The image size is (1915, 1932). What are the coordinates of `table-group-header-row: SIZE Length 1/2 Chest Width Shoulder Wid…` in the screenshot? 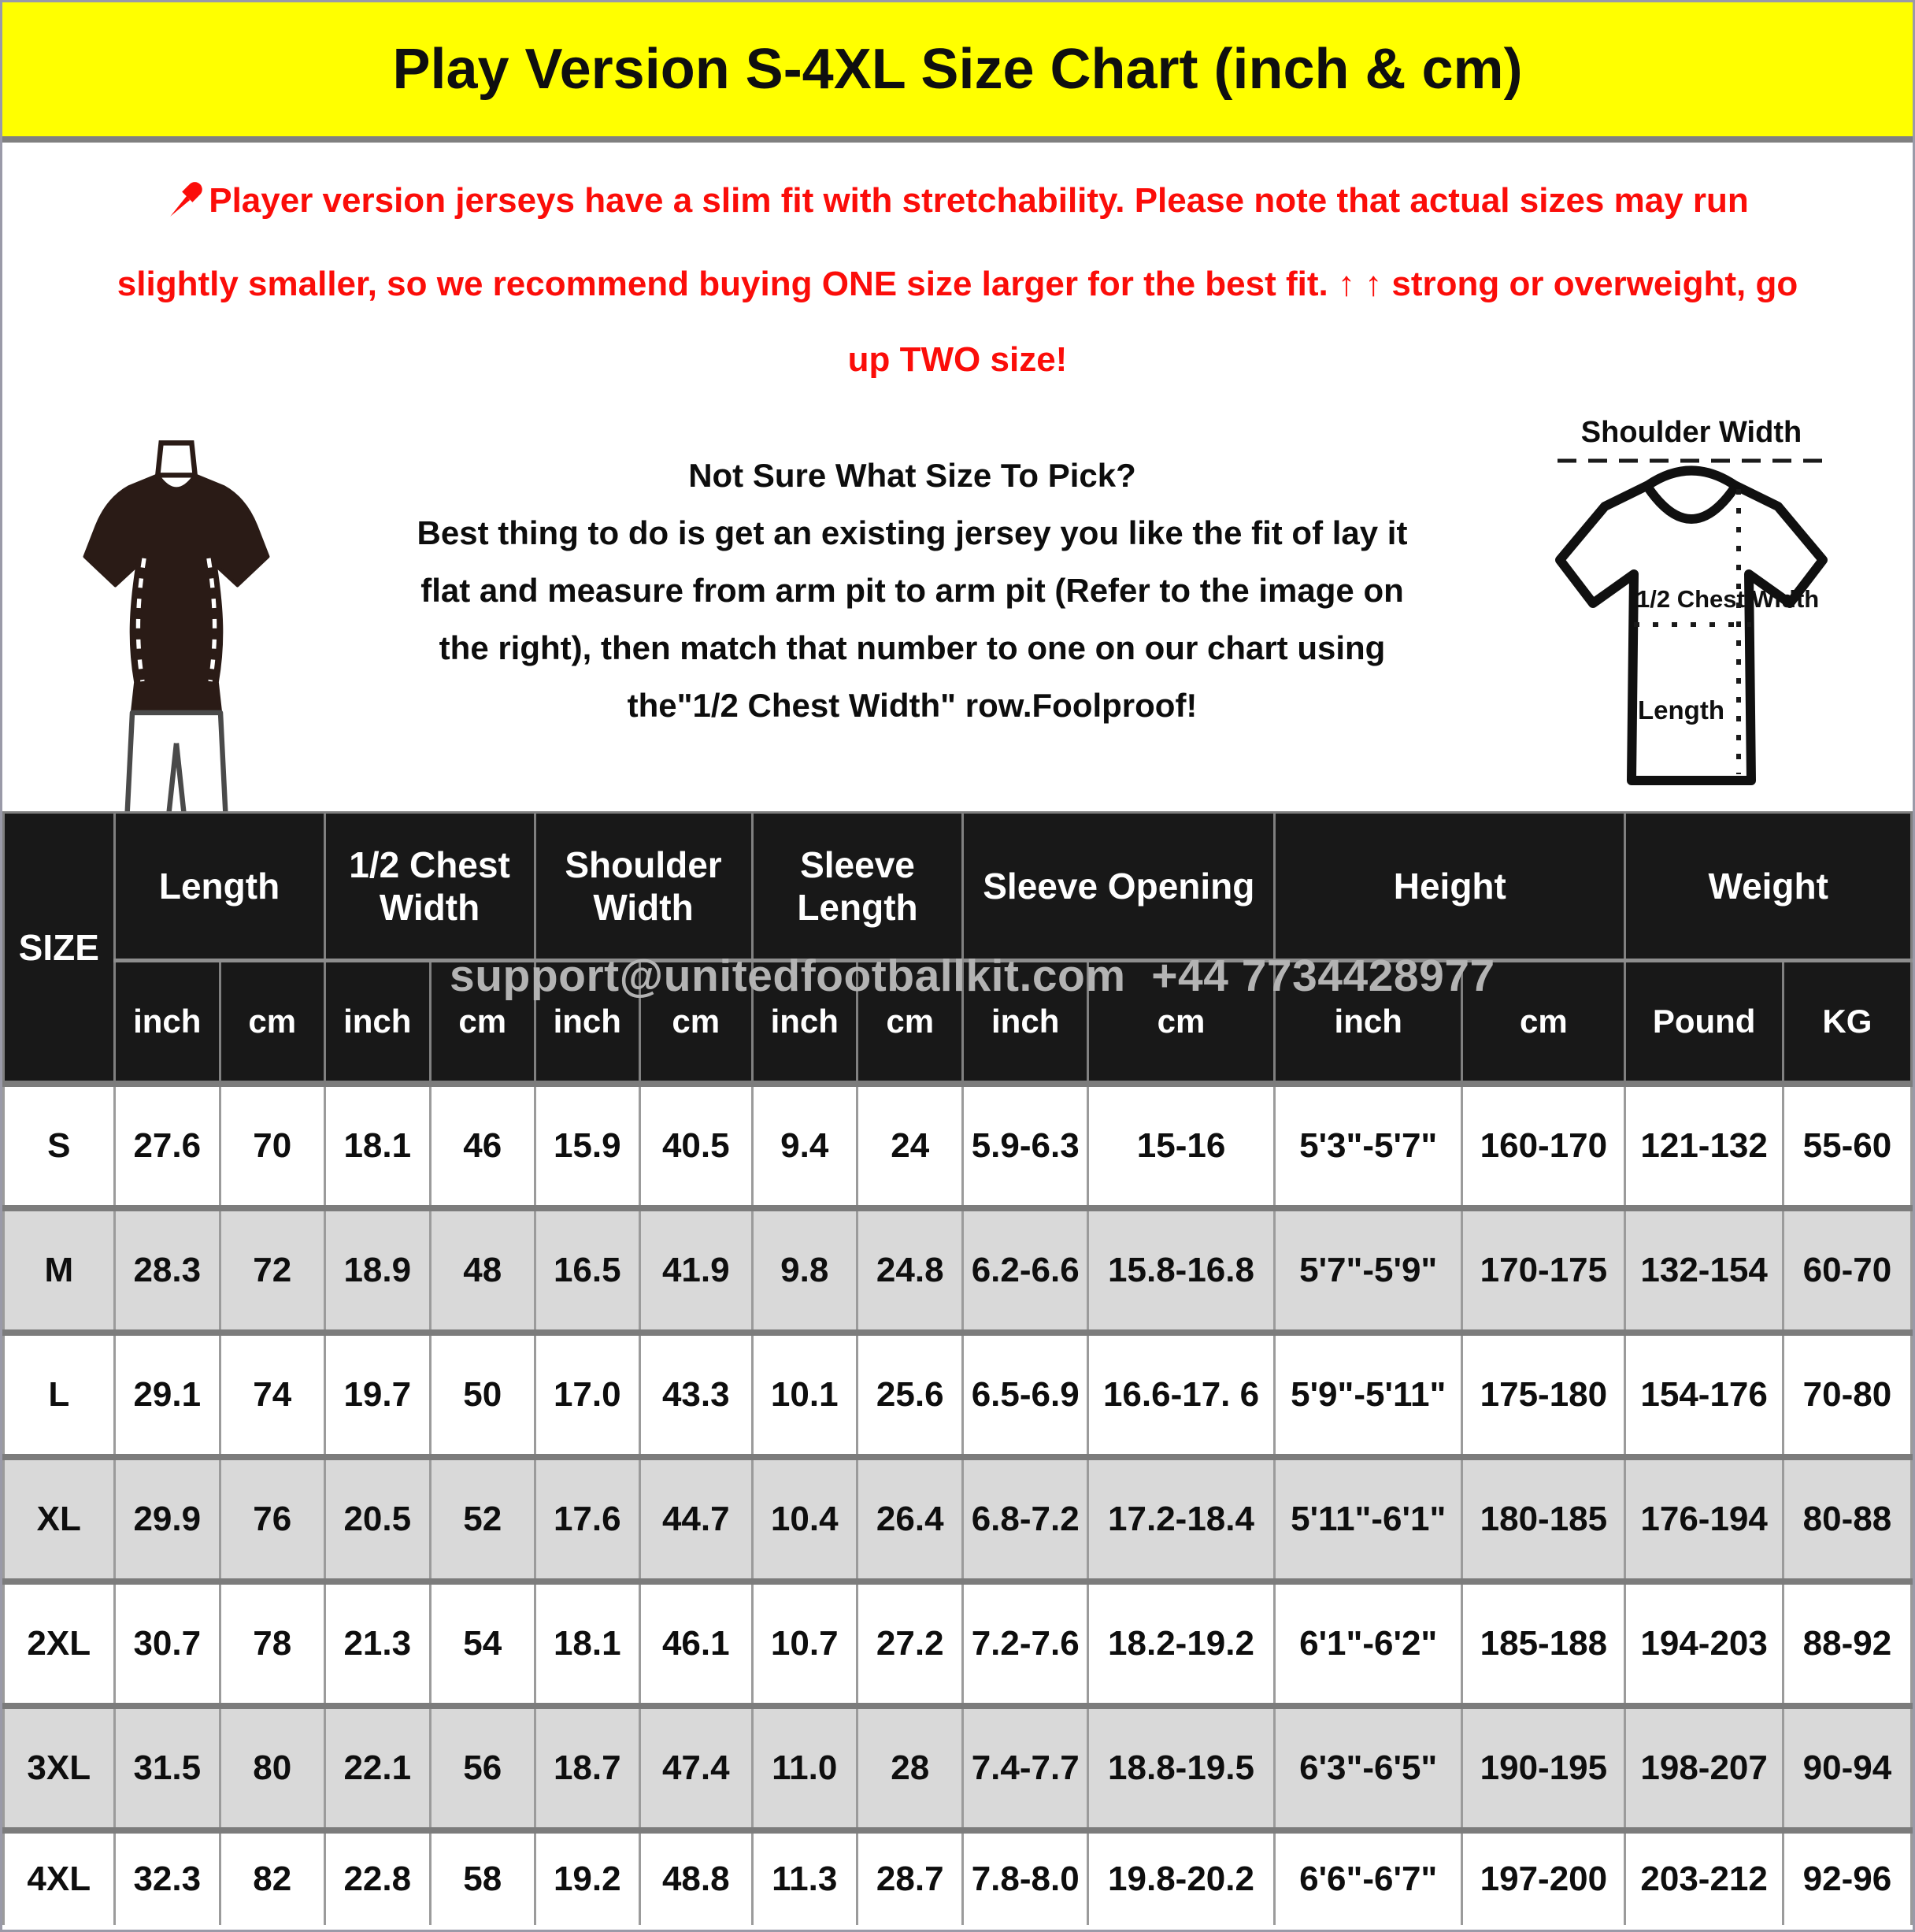 It's located at (957, 948).